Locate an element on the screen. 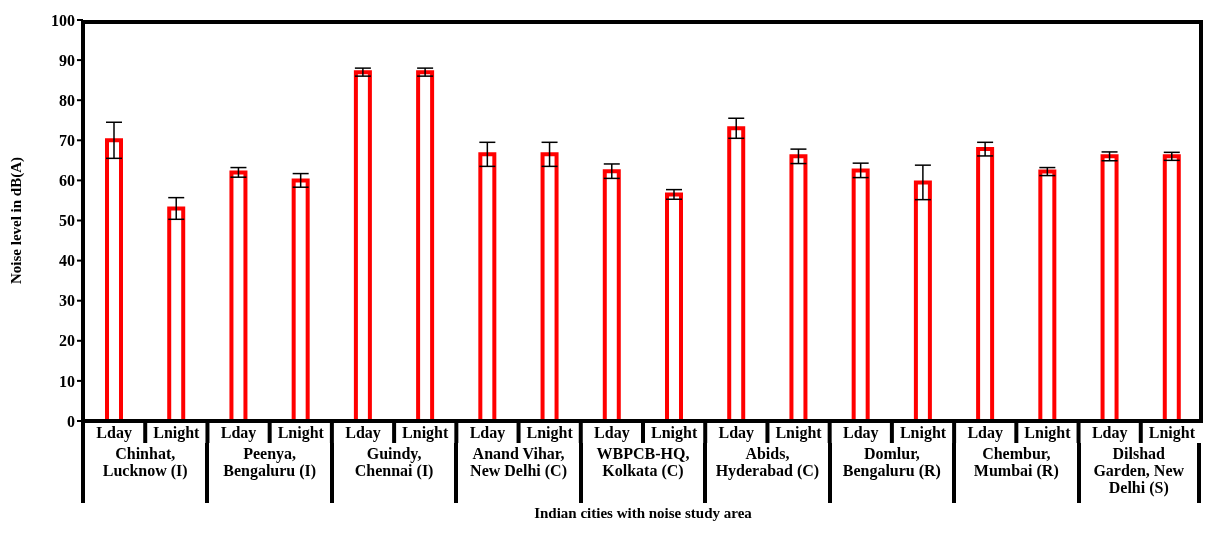 This screenshot has height=552, width=1214. y-tick-label: 10 is located at coordinates (67, 381).